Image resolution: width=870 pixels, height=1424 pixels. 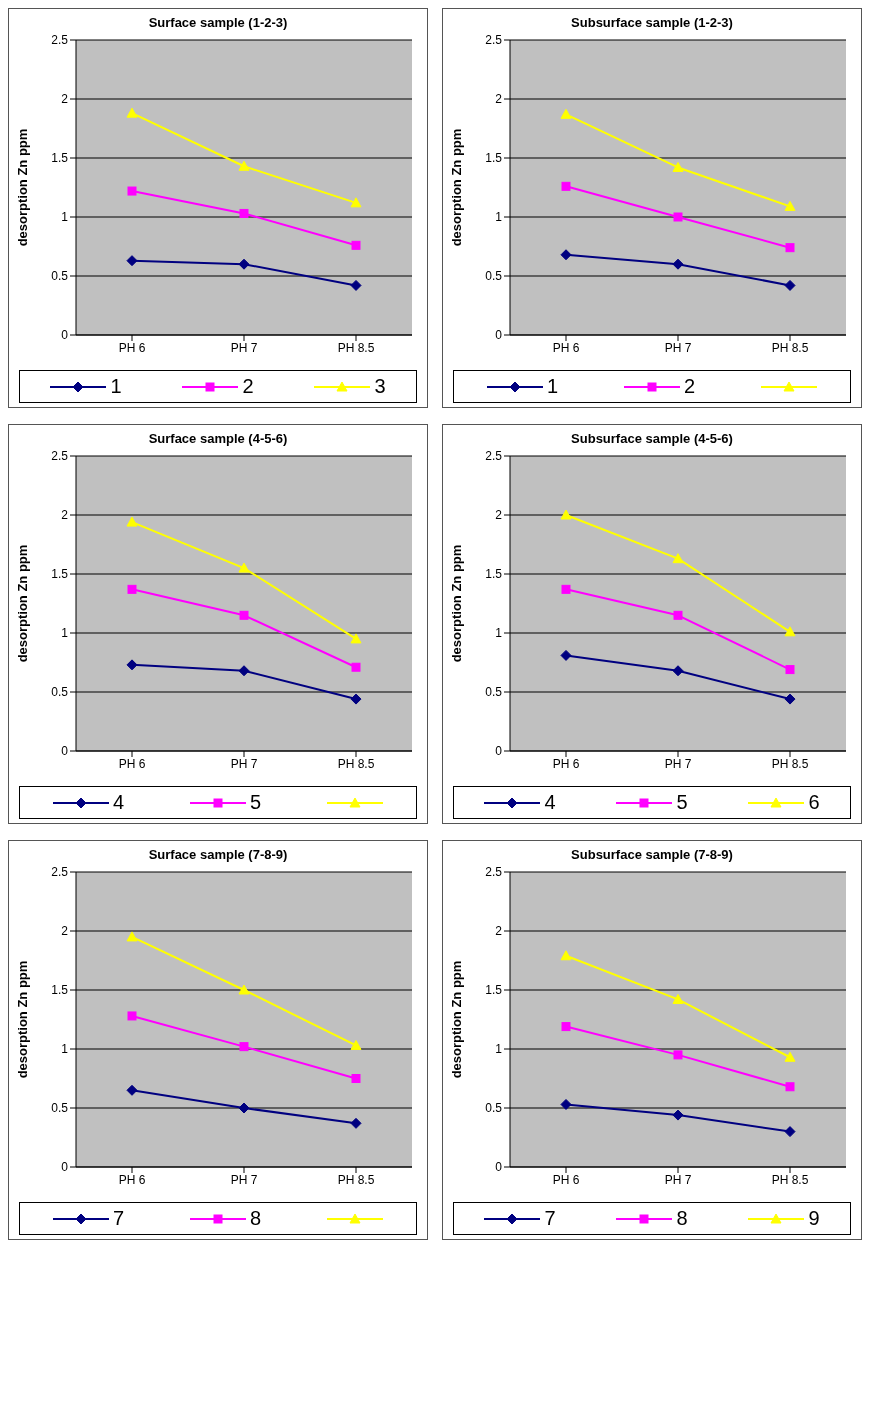 I want to click on chart-title: Surface sample (1-2-3), so click(x=218, y=22).